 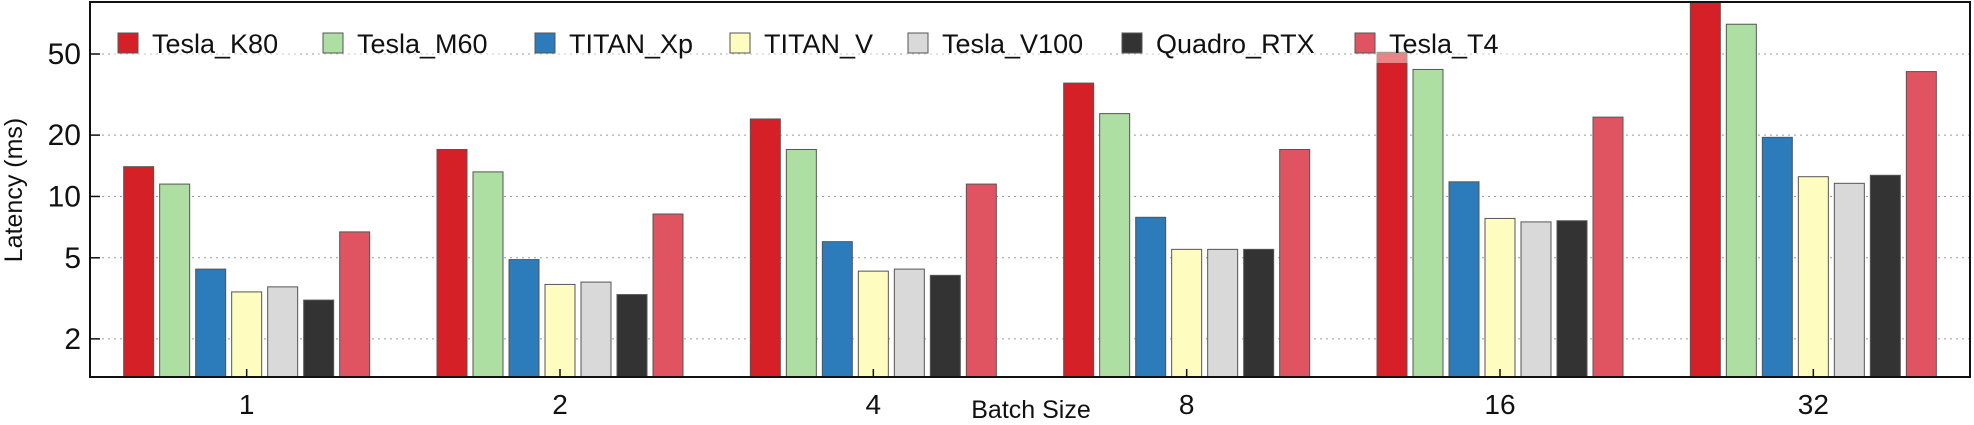 I want to click on legend-label: Tesla_K80, so click(x=215, y=44).